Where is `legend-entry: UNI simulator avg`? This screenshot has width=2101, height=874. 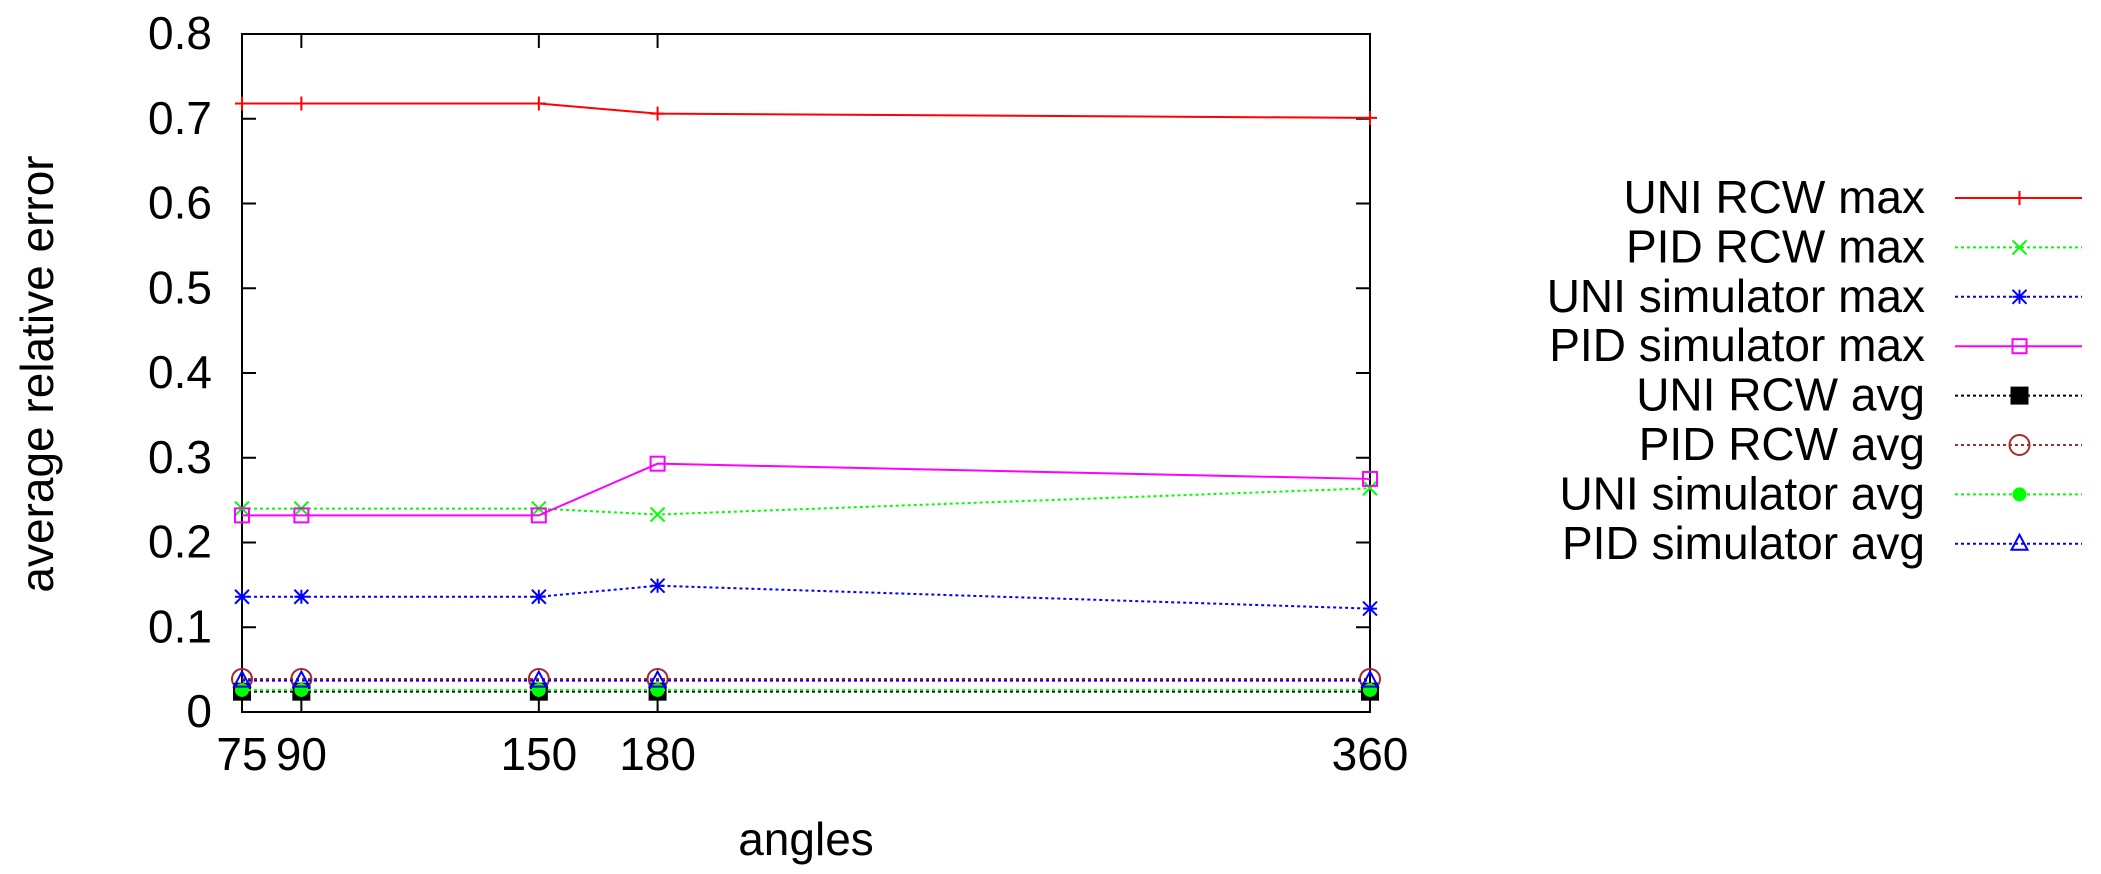
legend-entry: UNI simulator avg is located at coordinates (1820, 493).